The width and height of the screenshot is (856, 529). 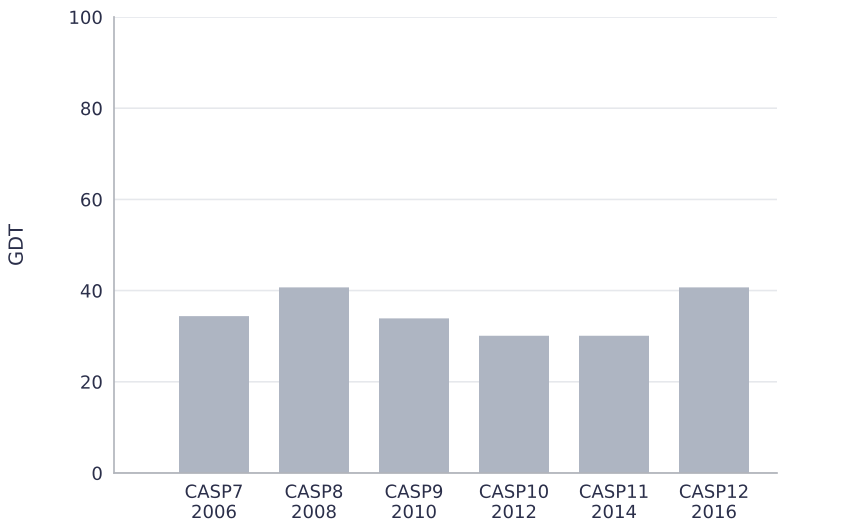 What do you see at coordinates (414, 501) in the screenshot?
I see `x-tick-label: CASP9 2010` at bounding box center [414, 501].